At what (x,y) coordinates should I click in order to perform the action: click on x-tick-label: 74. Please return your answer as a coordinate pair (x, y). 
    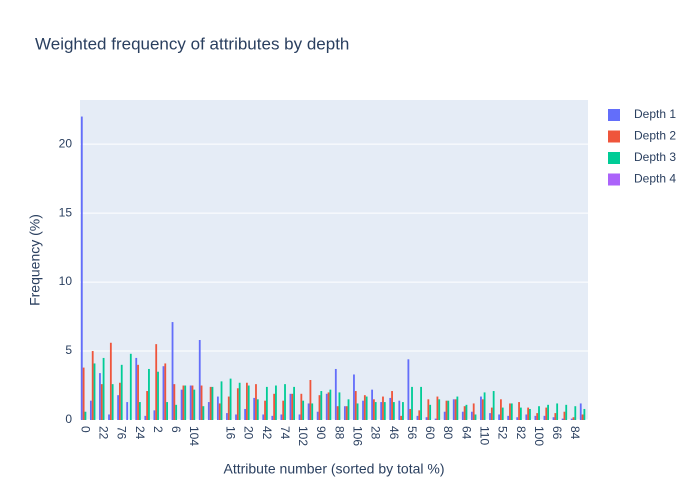
    Looking at the image, I should click on (285, 433).